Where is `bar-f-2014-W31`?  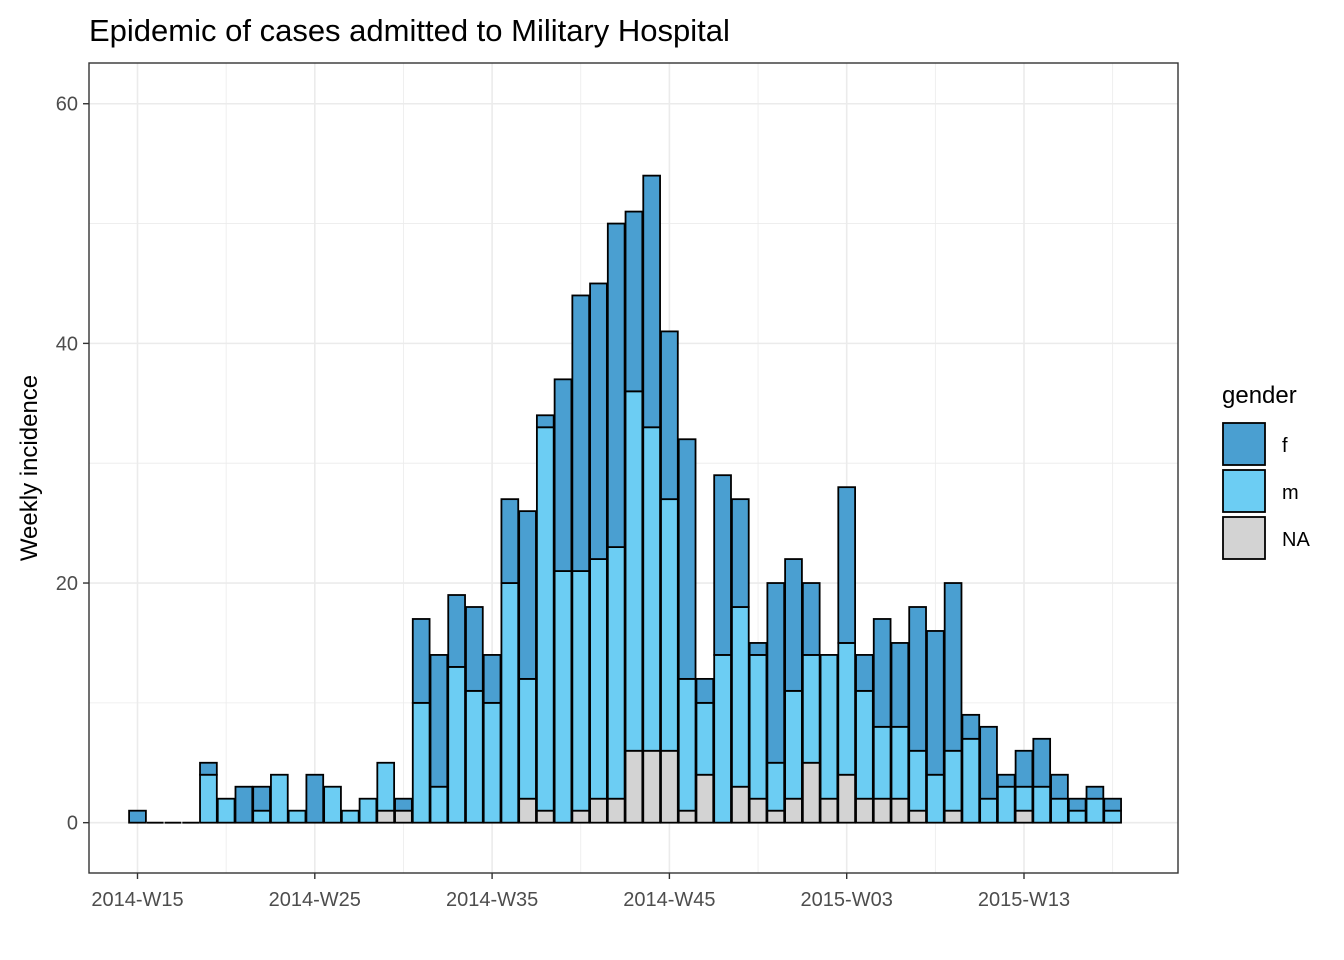
bar-f-2014-W31 is located at coordinates (421, 661).